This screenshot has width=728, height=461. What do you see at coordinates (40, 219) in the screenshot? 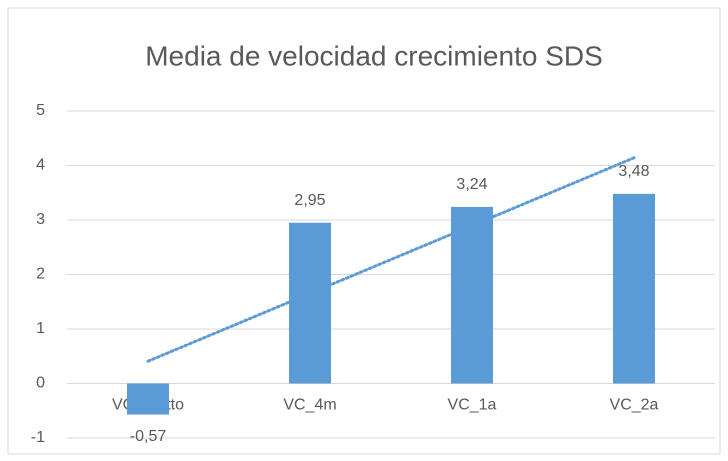
I see `y-tick-label: 3` at bounding box center [40, 219].